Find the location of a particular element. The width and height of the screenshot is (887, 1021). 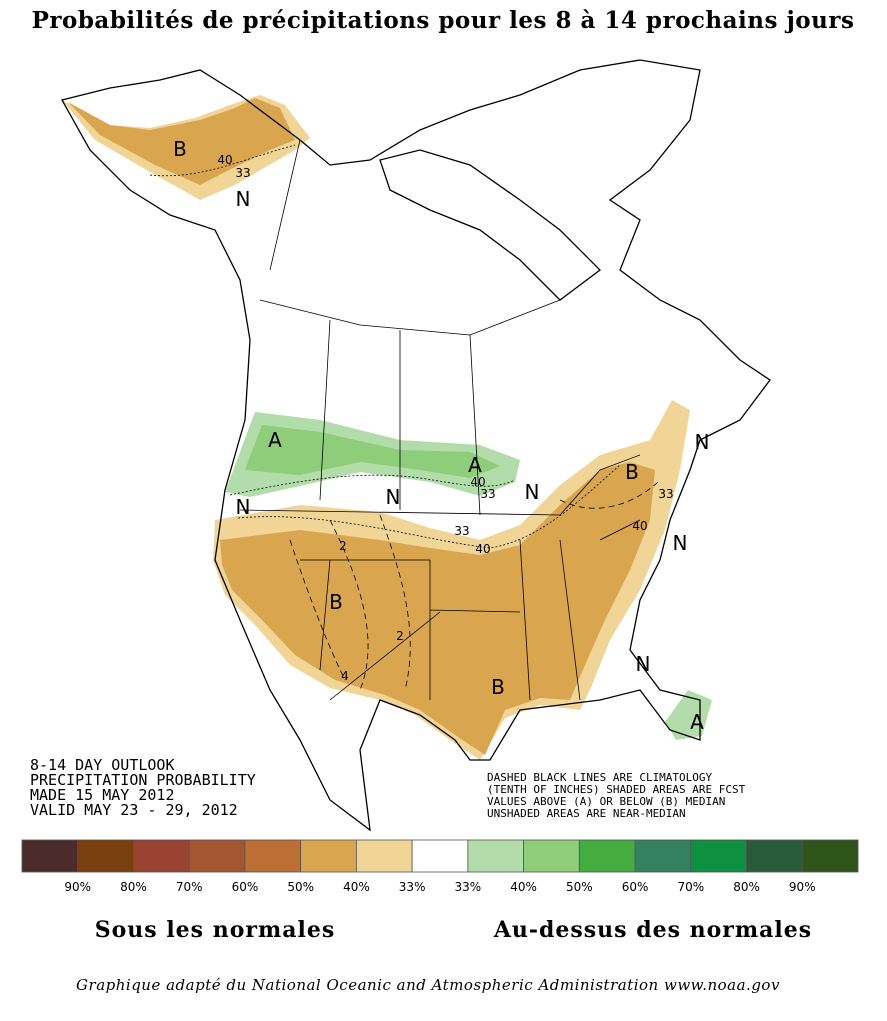

hudson-bay is located at coordinates (490, 225).